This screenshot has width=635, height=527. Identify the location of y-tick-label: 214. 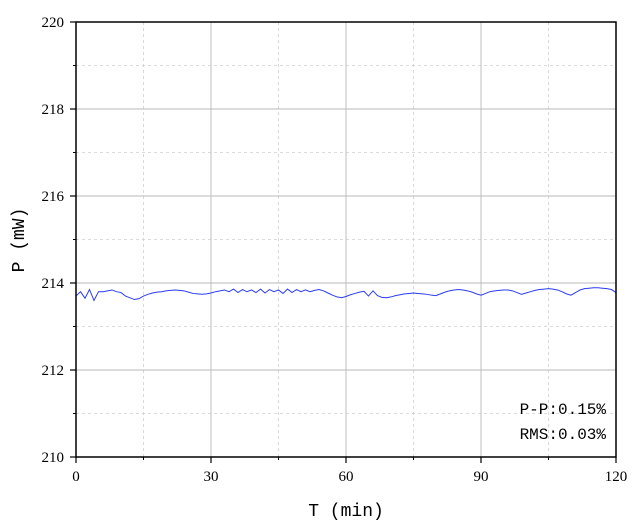
(53, 284).